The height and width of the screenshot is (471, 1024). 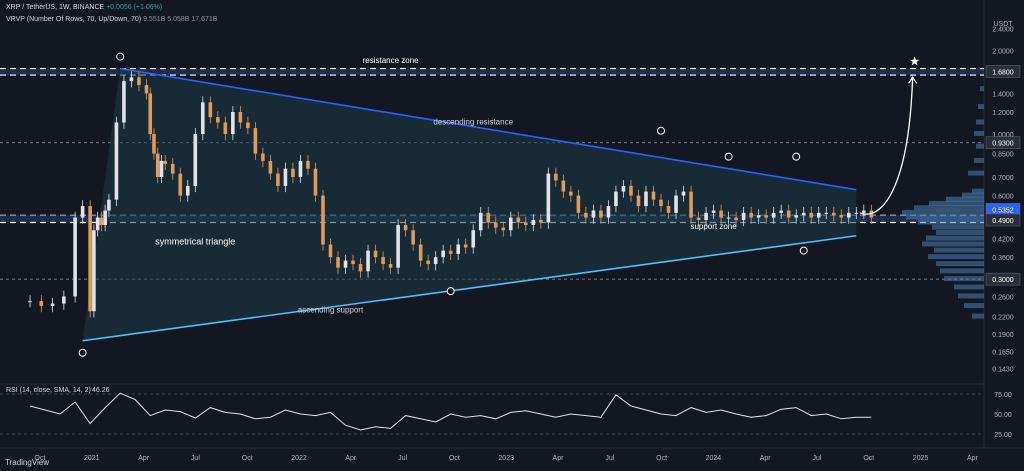 What do you see at coordinates (1003, 258) in the screenshot?
I see `price-axis-tick: 0.3600` at bounding box center [1003, 258].